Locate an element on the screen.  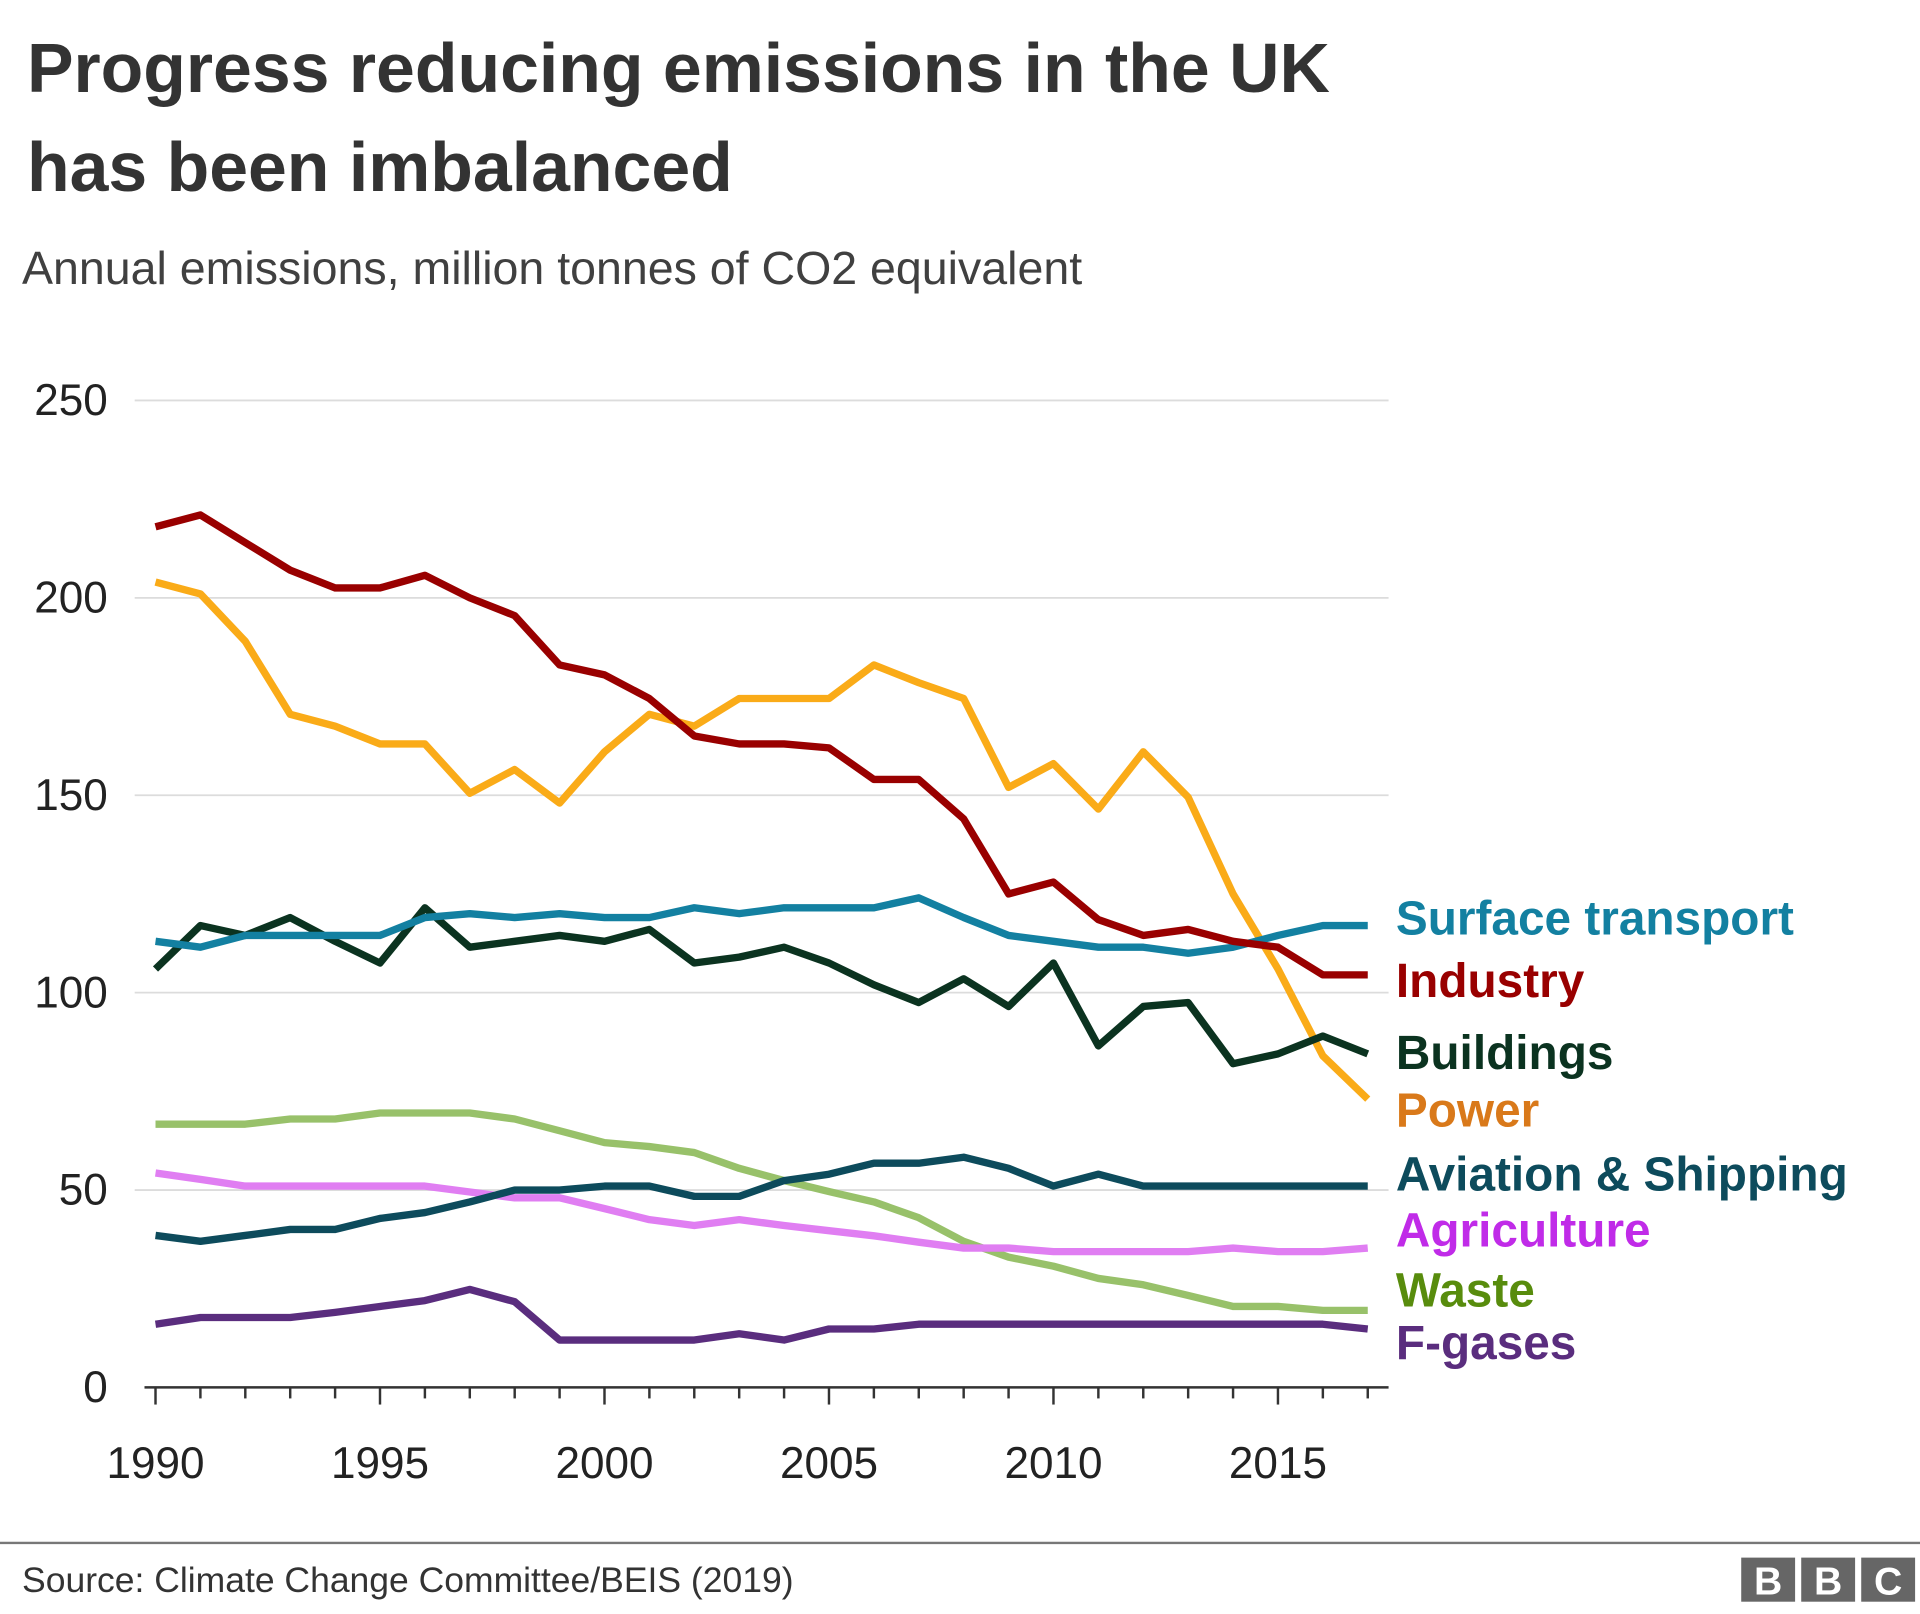
y-tick-label: 250 is located at coordinates (71, 400).